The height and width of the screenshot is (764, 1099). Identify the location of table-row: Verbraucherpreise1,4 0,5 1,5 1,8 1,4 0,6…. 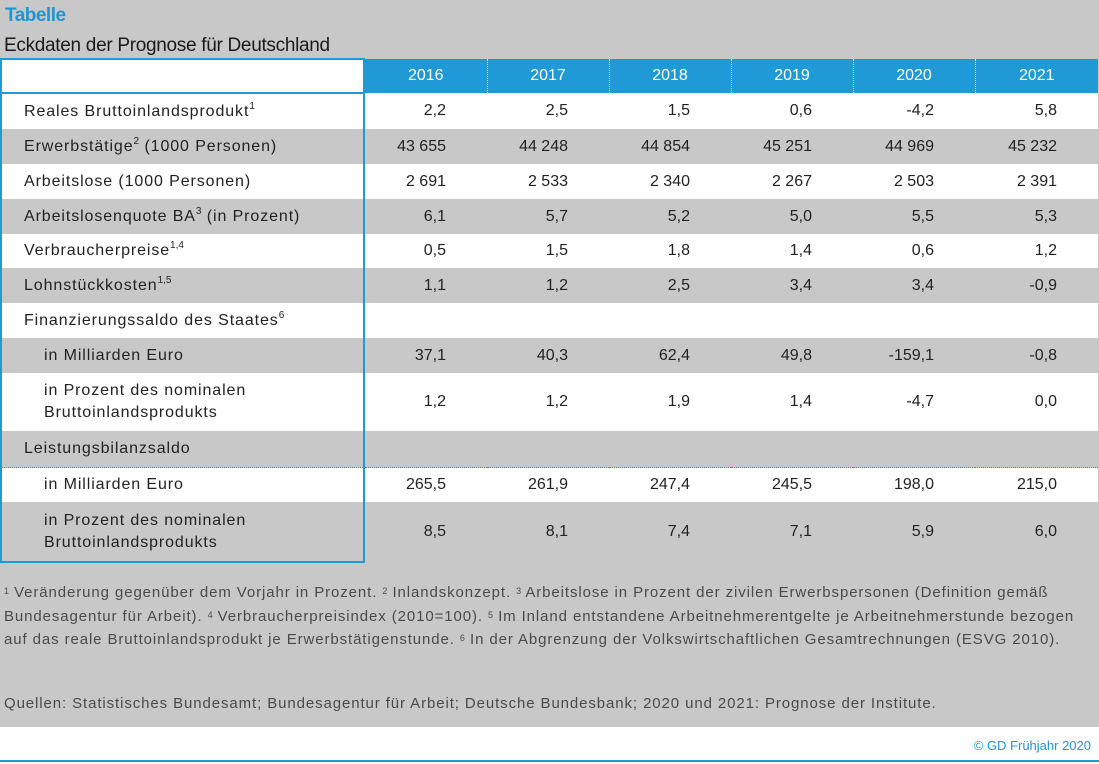
(549, 251).